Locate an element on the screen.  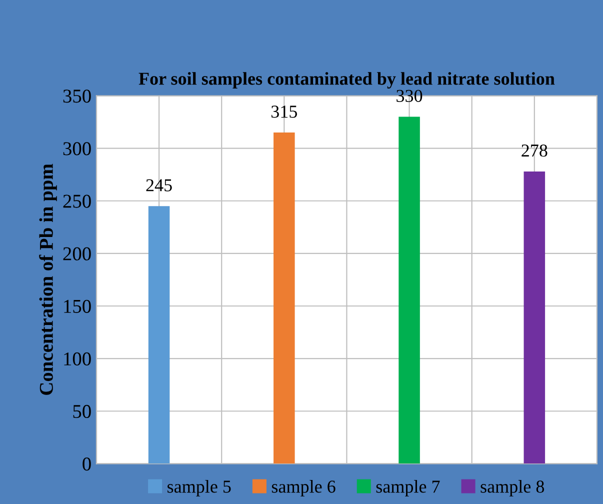
y-tick-label: 250 is located at coordinates (77, 201).